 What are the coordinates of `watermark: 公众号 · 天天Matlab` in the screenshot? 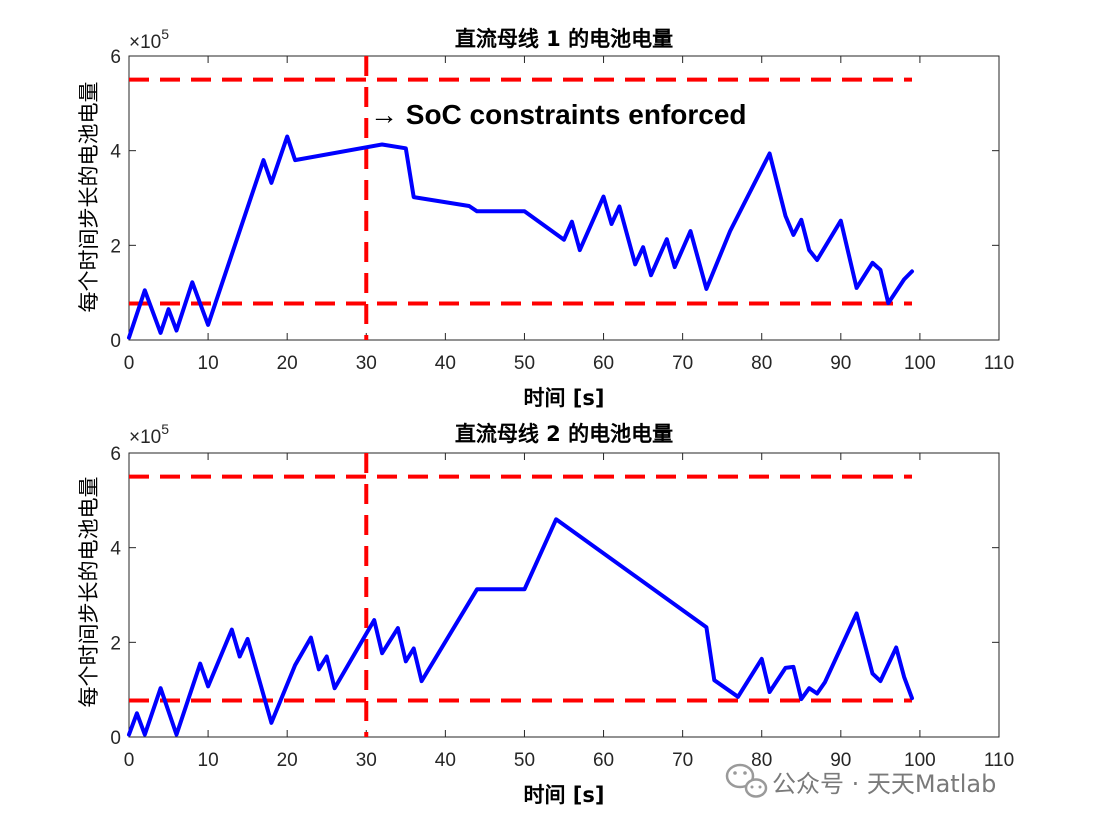 It's located at (860, 780).